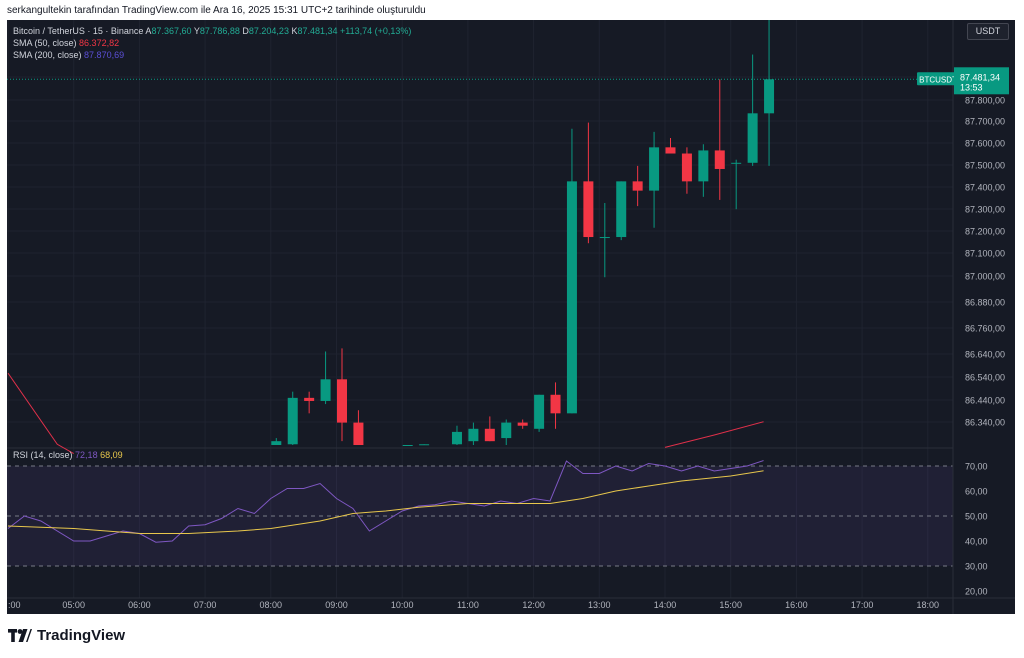  I want to click on price-tag, so click(981, 81).